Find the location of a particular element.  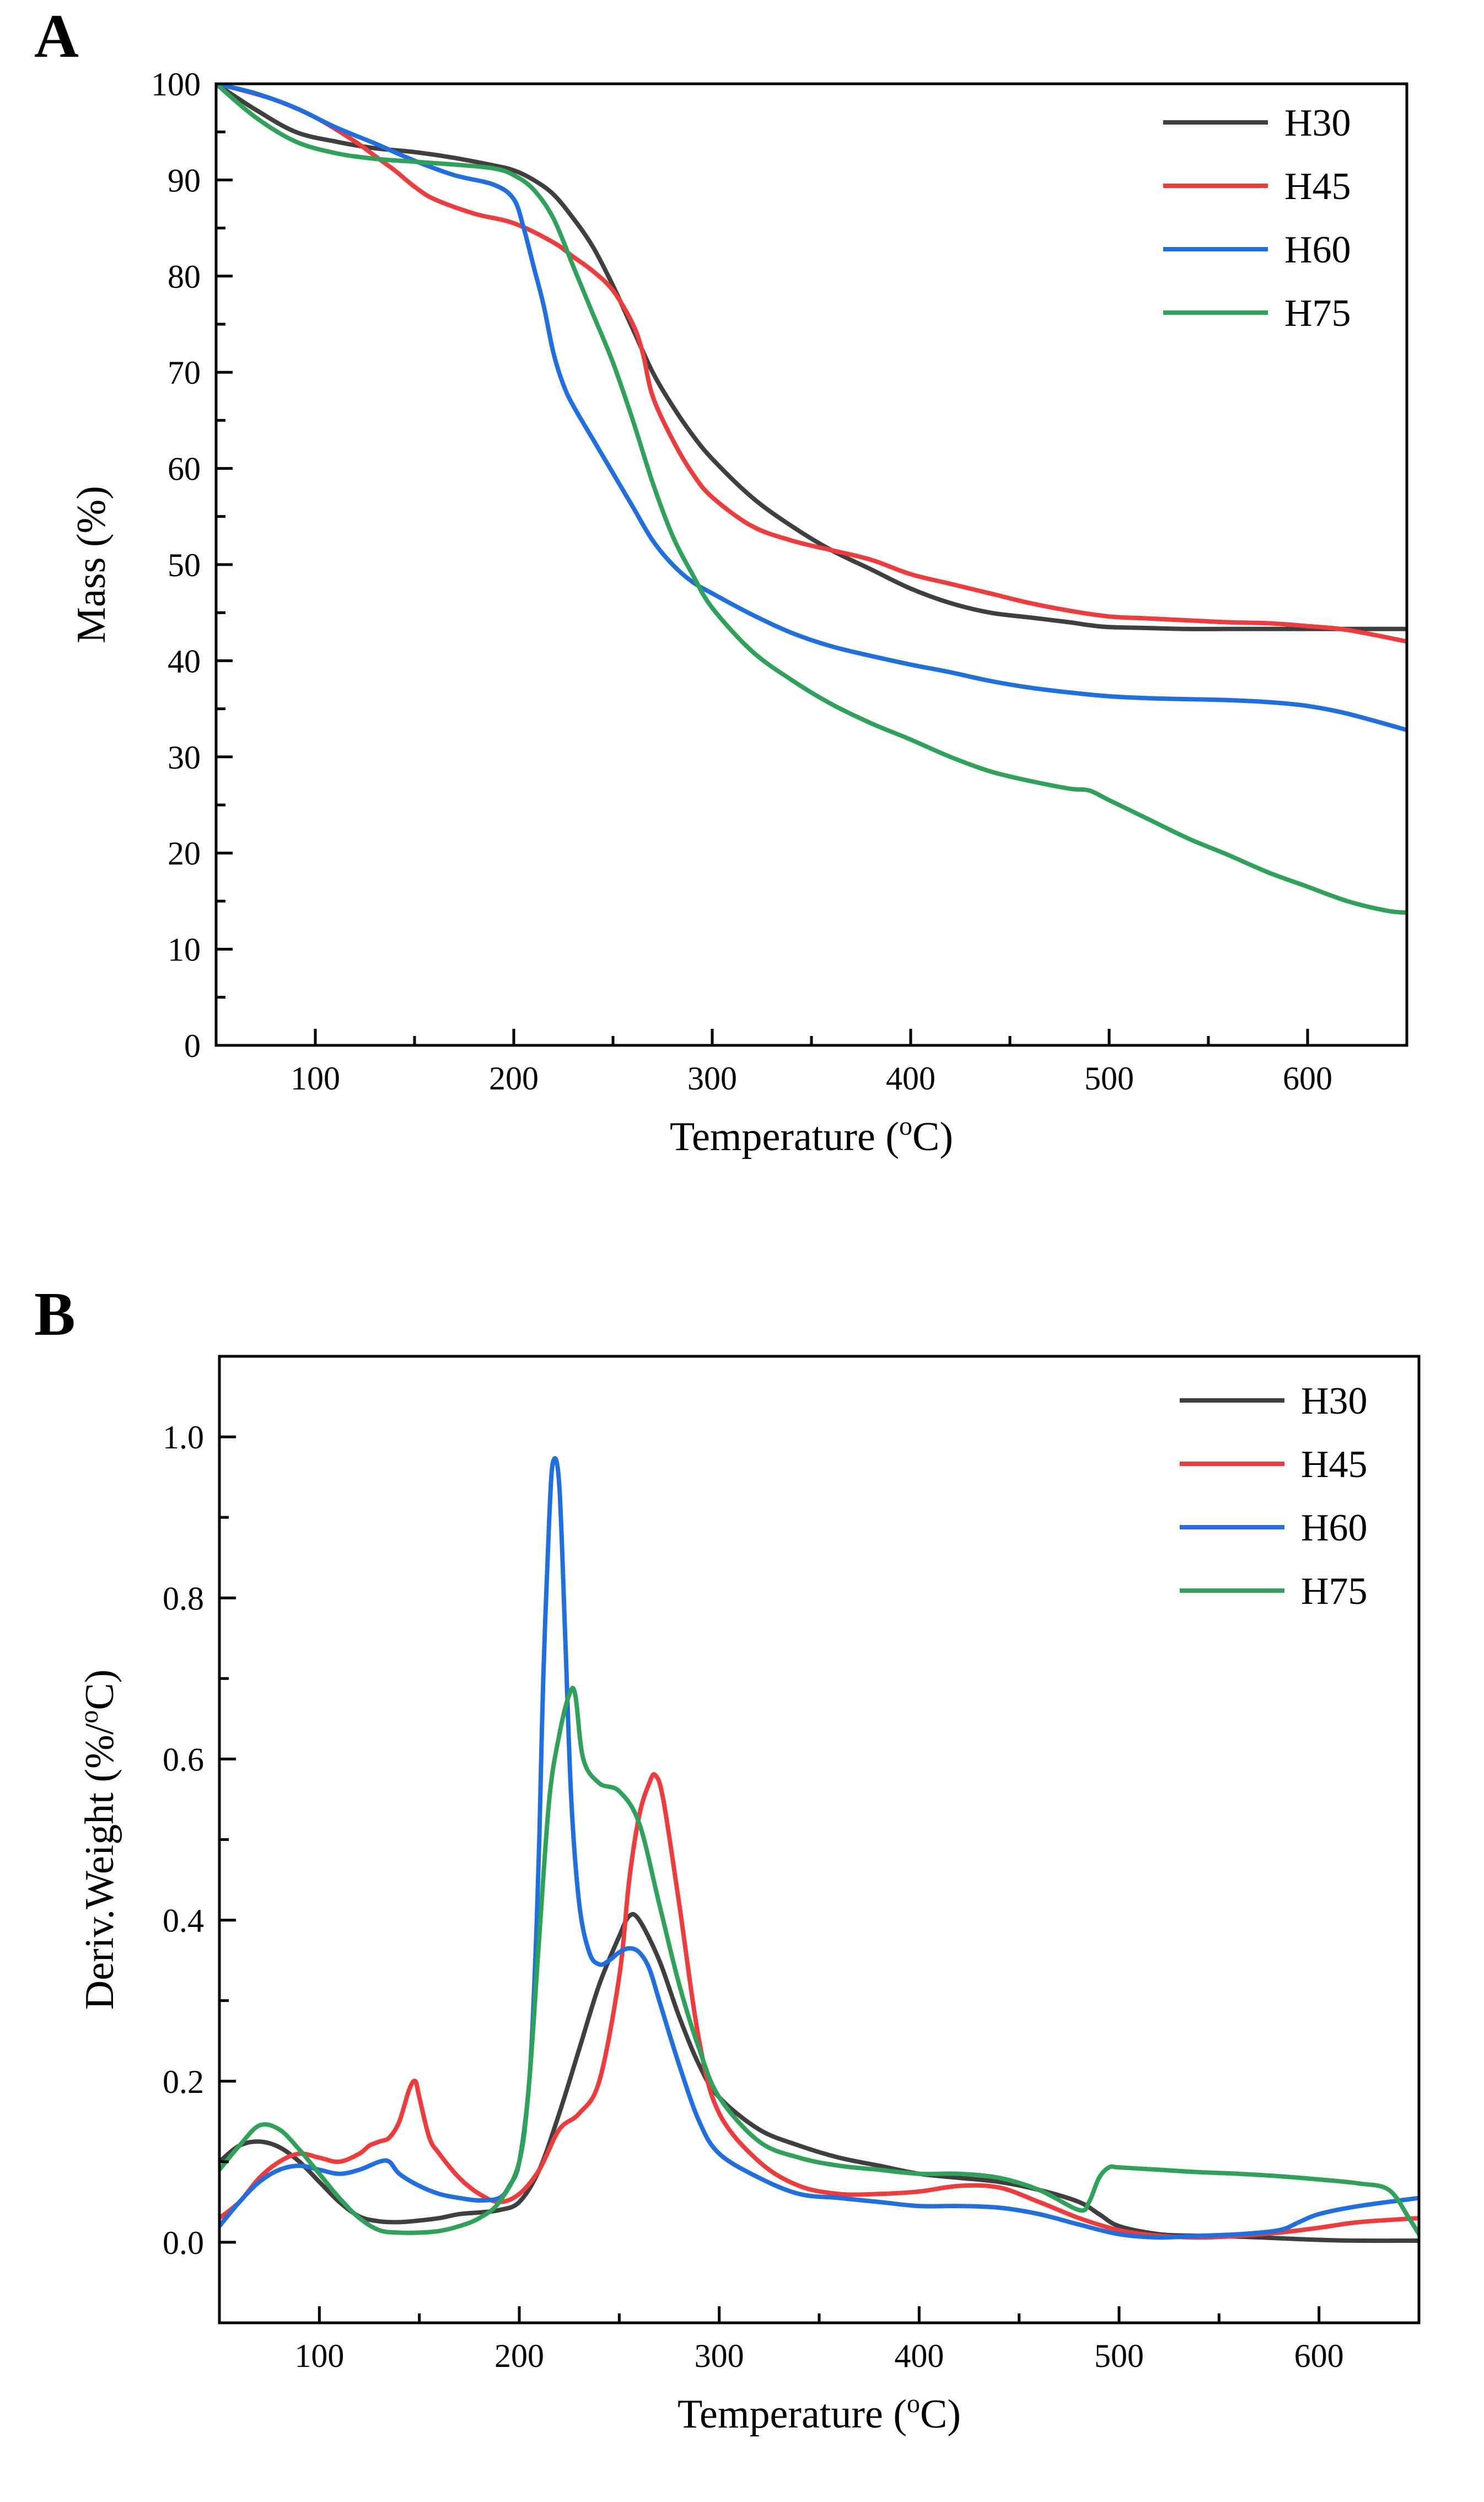

y-tick-label: 0.0 is located at coordinates (183, 2243).